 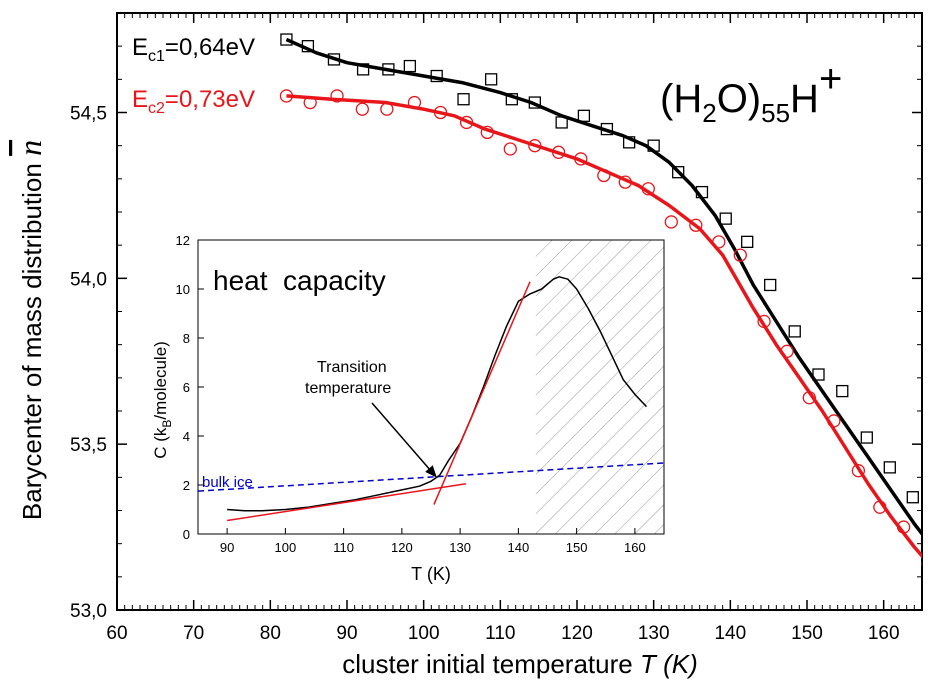 What do you see at coordinates (751, 92) in the screenshot?
I see `formula-annotation: (H2O)55H+` at bounding box center [751, 92].